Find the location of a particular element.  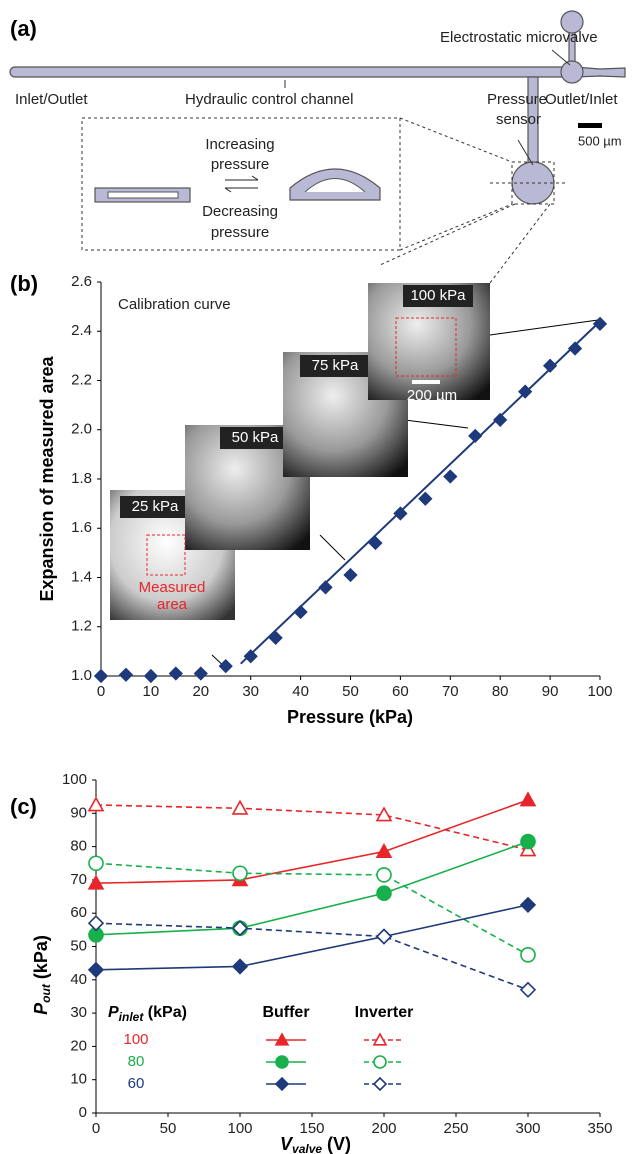

annotation: Measured is located at coordinates (172, 587).